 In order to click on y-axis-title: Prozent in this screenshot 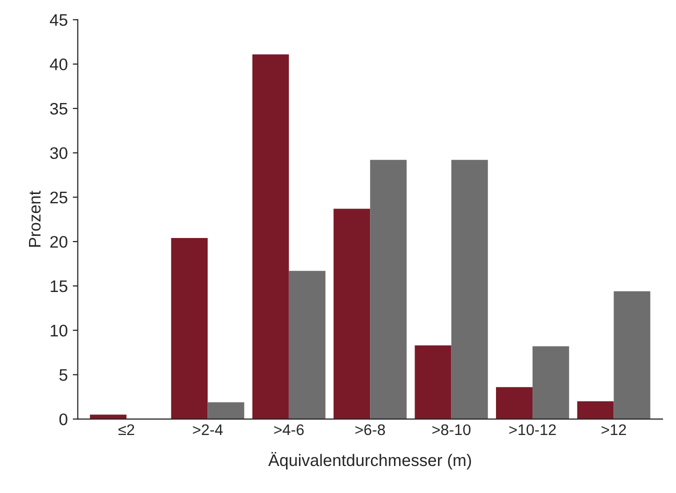, I will do `click(35, 218)`.